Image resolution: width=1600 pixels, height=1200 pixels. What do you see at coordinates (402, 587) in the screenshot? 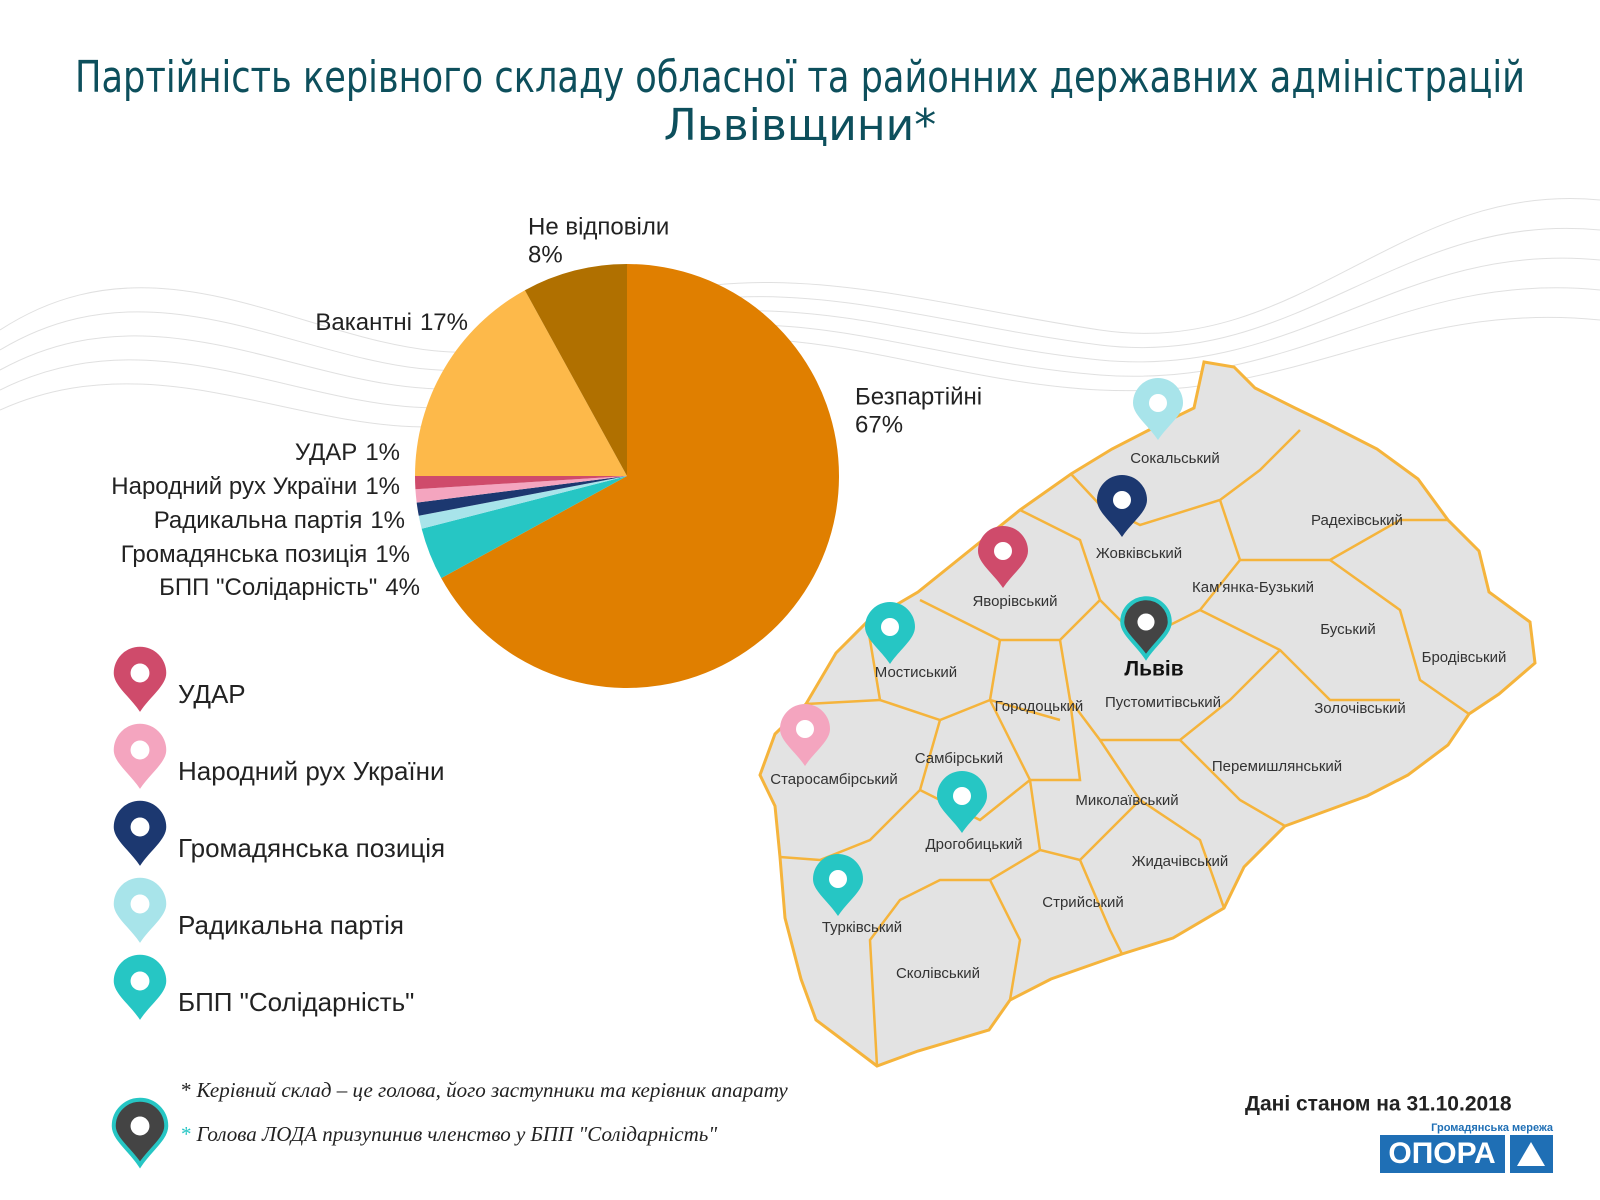
I see `slice-value-label: 4%` at bounding box center [402, 587].